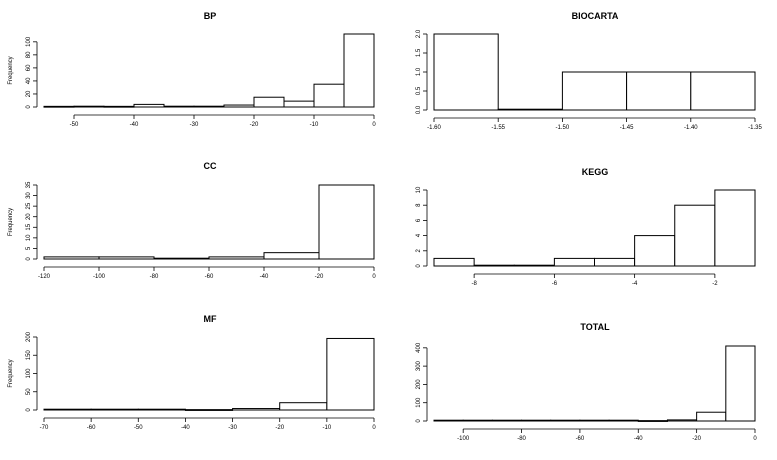  What do you see at coordinates (419, 250) in the screenshot?
I see `y-tick-label: 2` at bounding box center [419, 250].